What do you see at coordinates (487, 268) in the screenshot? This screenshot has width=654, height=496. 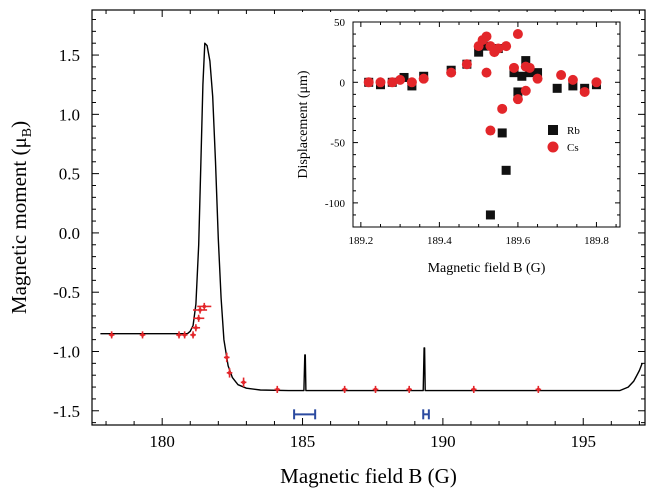 I see `inset-x-axis-title: Magnetic field B (G)` at bounding box center [487, 268].